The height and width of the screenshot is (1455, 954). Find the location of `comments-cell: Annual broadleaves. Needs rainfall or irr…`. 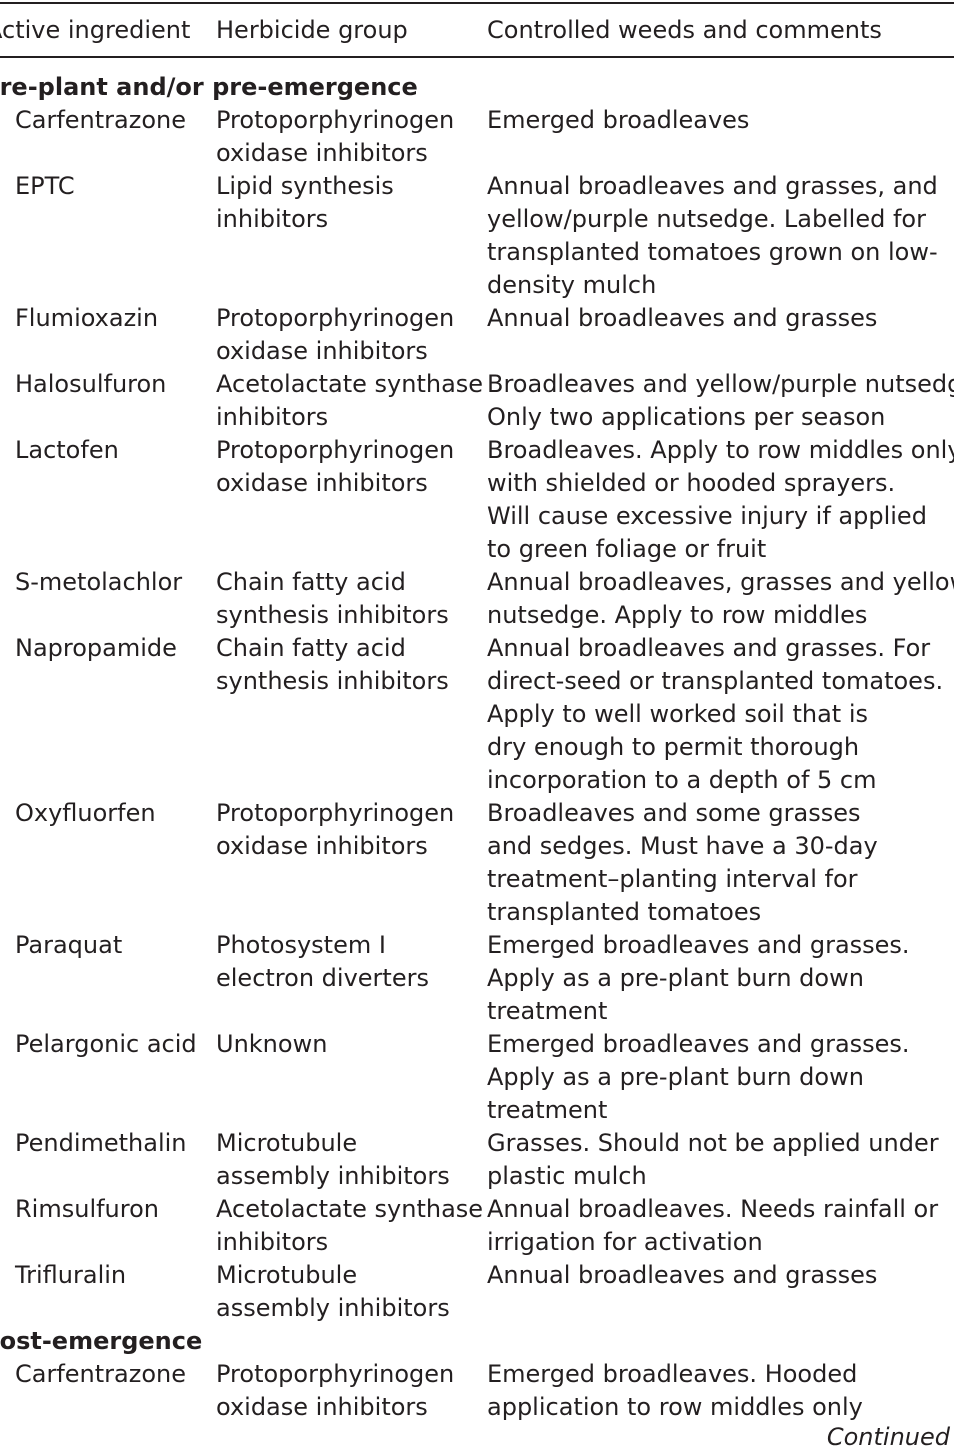

comments-cell: Annual broadleaves. Needs rainfall or irr… is located at coordinates (720, 1226).